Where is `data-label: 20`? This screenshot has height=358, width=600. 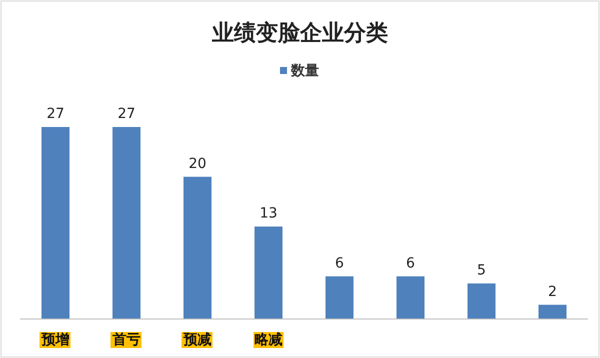
data-label: 20 is located at coordinates (197, 164).